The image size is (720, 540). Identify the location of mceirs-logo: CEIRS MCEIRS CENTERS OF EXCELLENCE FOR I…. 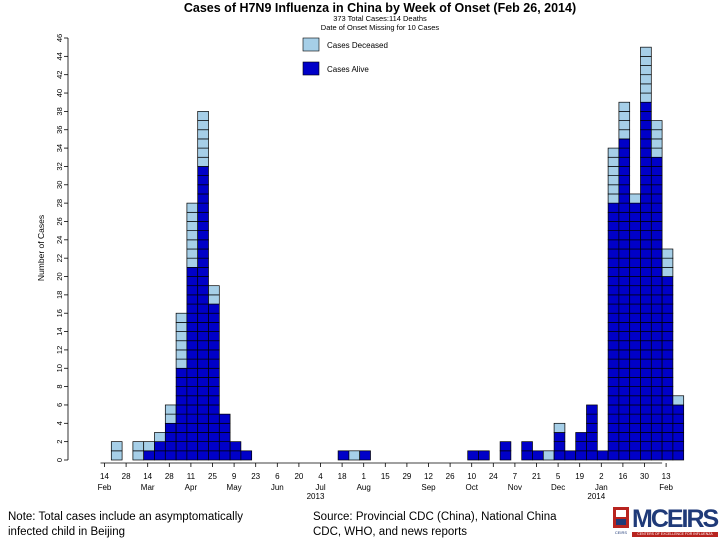
(665, 522).